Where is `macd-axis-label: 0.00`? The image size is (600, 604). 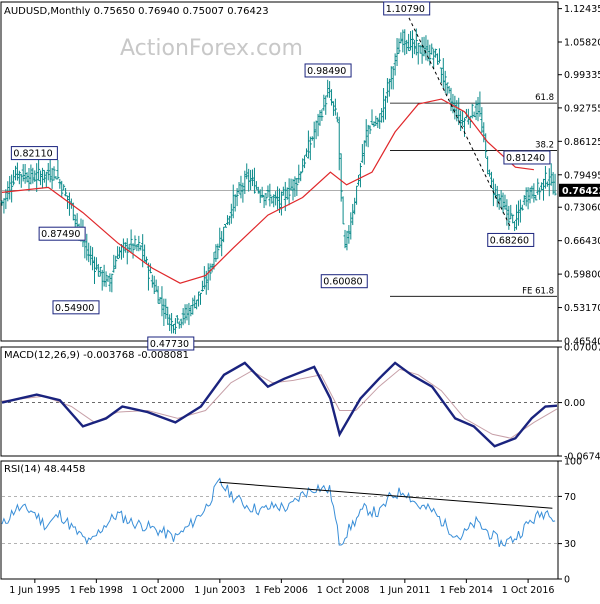 macd-axis-label: 0.00 is located at coordinates (574, 403).